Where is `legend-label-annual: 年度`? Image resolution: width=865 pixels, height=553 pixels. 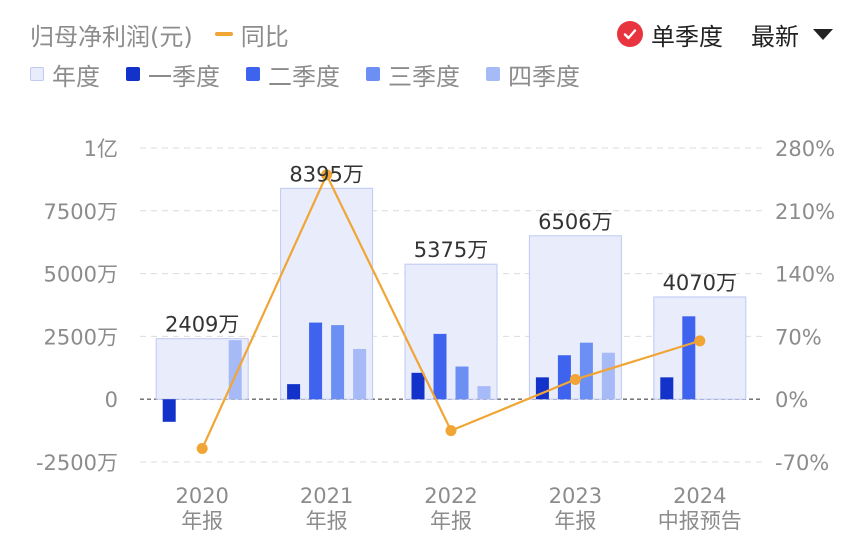
legend-label-annual: 年度 is located at coordinates (76, 76).